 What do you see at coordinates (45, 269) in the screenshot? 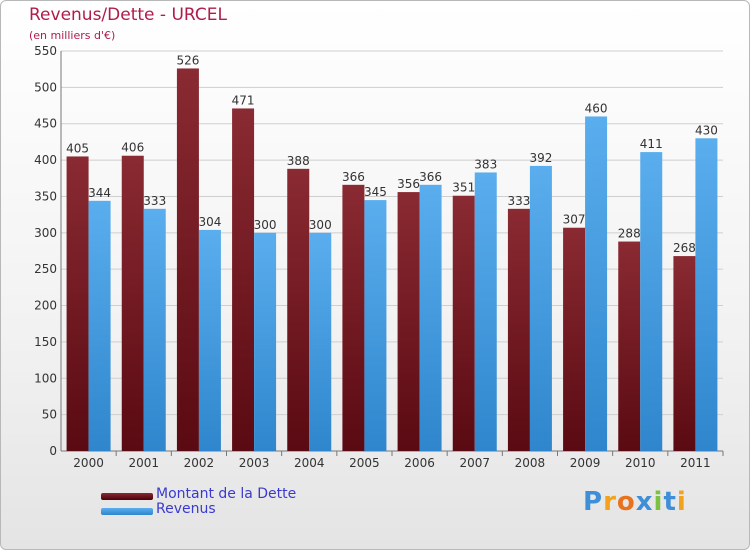
I see `y-tick-label: 250` at bounding box center [45, 269].